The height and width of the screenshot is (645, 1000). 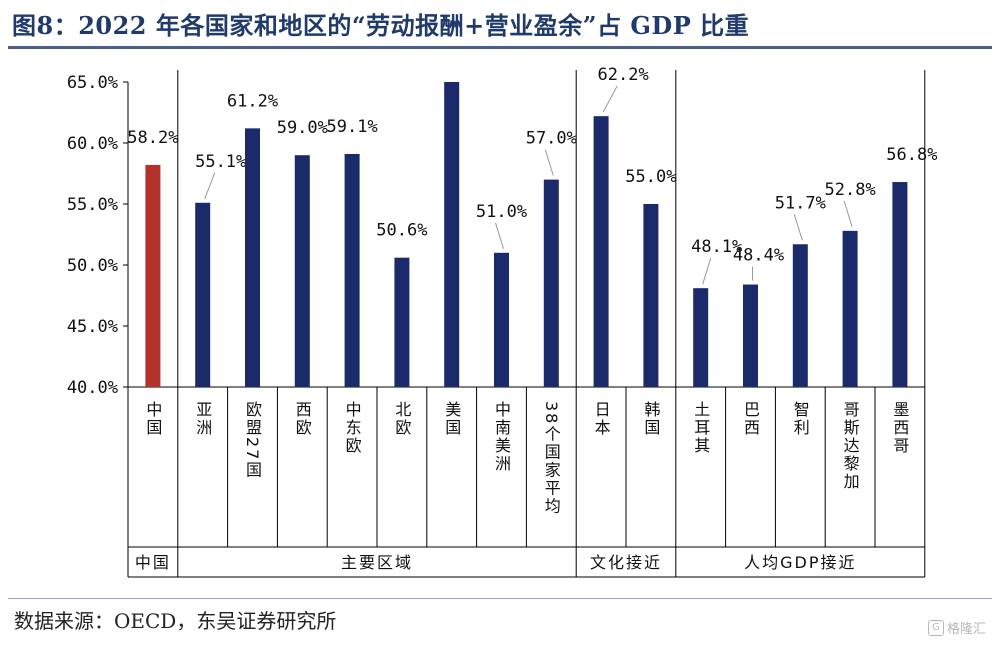 I want to click on group-label: 文化接近, so click(x=626, y=562).